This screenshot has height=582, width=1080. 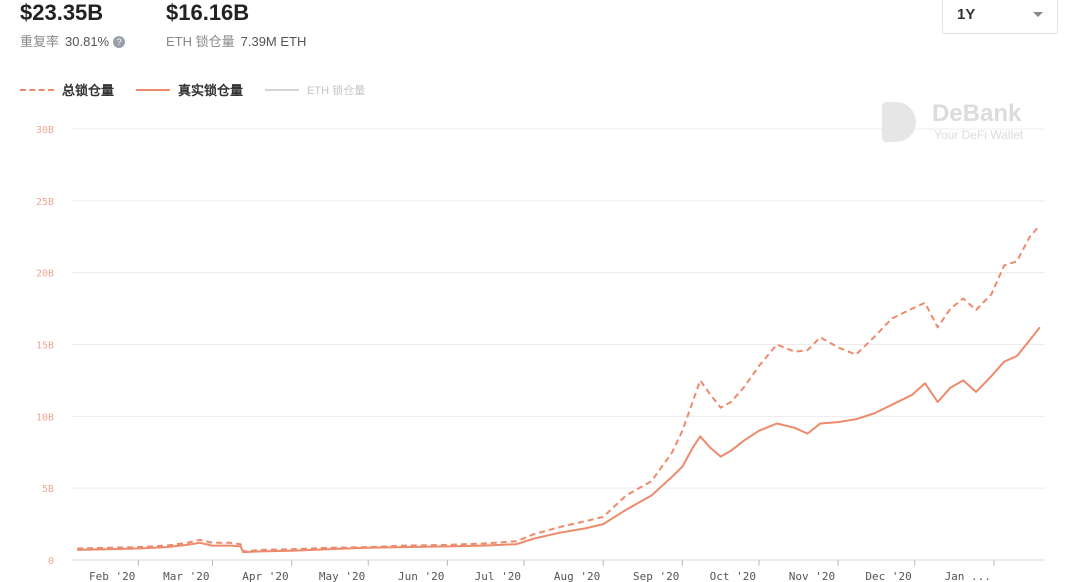 What do you see at coordinates (979, 135) in the screenshot?
I see `watermark-subtitle: Your DeFi Wallet` at bounding box center [979, 135].